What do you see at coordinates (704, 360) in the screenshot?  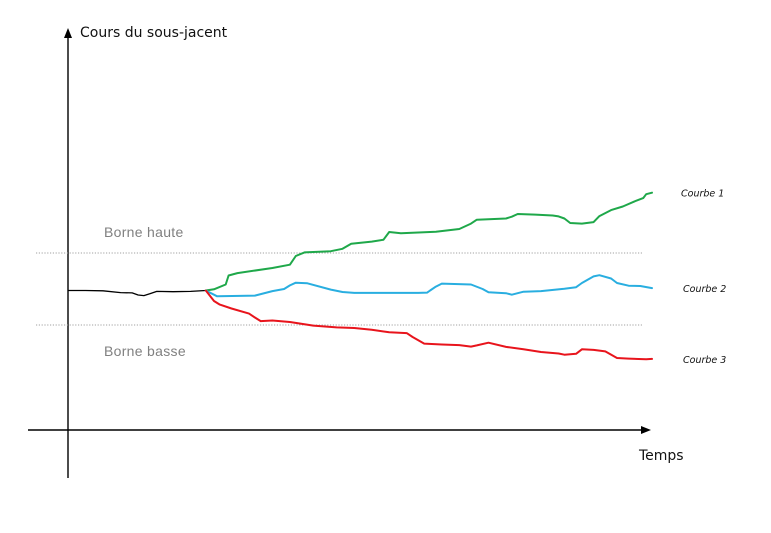 I see `courbe-3-label: Courbe 3` at bounding box center [704, 360].